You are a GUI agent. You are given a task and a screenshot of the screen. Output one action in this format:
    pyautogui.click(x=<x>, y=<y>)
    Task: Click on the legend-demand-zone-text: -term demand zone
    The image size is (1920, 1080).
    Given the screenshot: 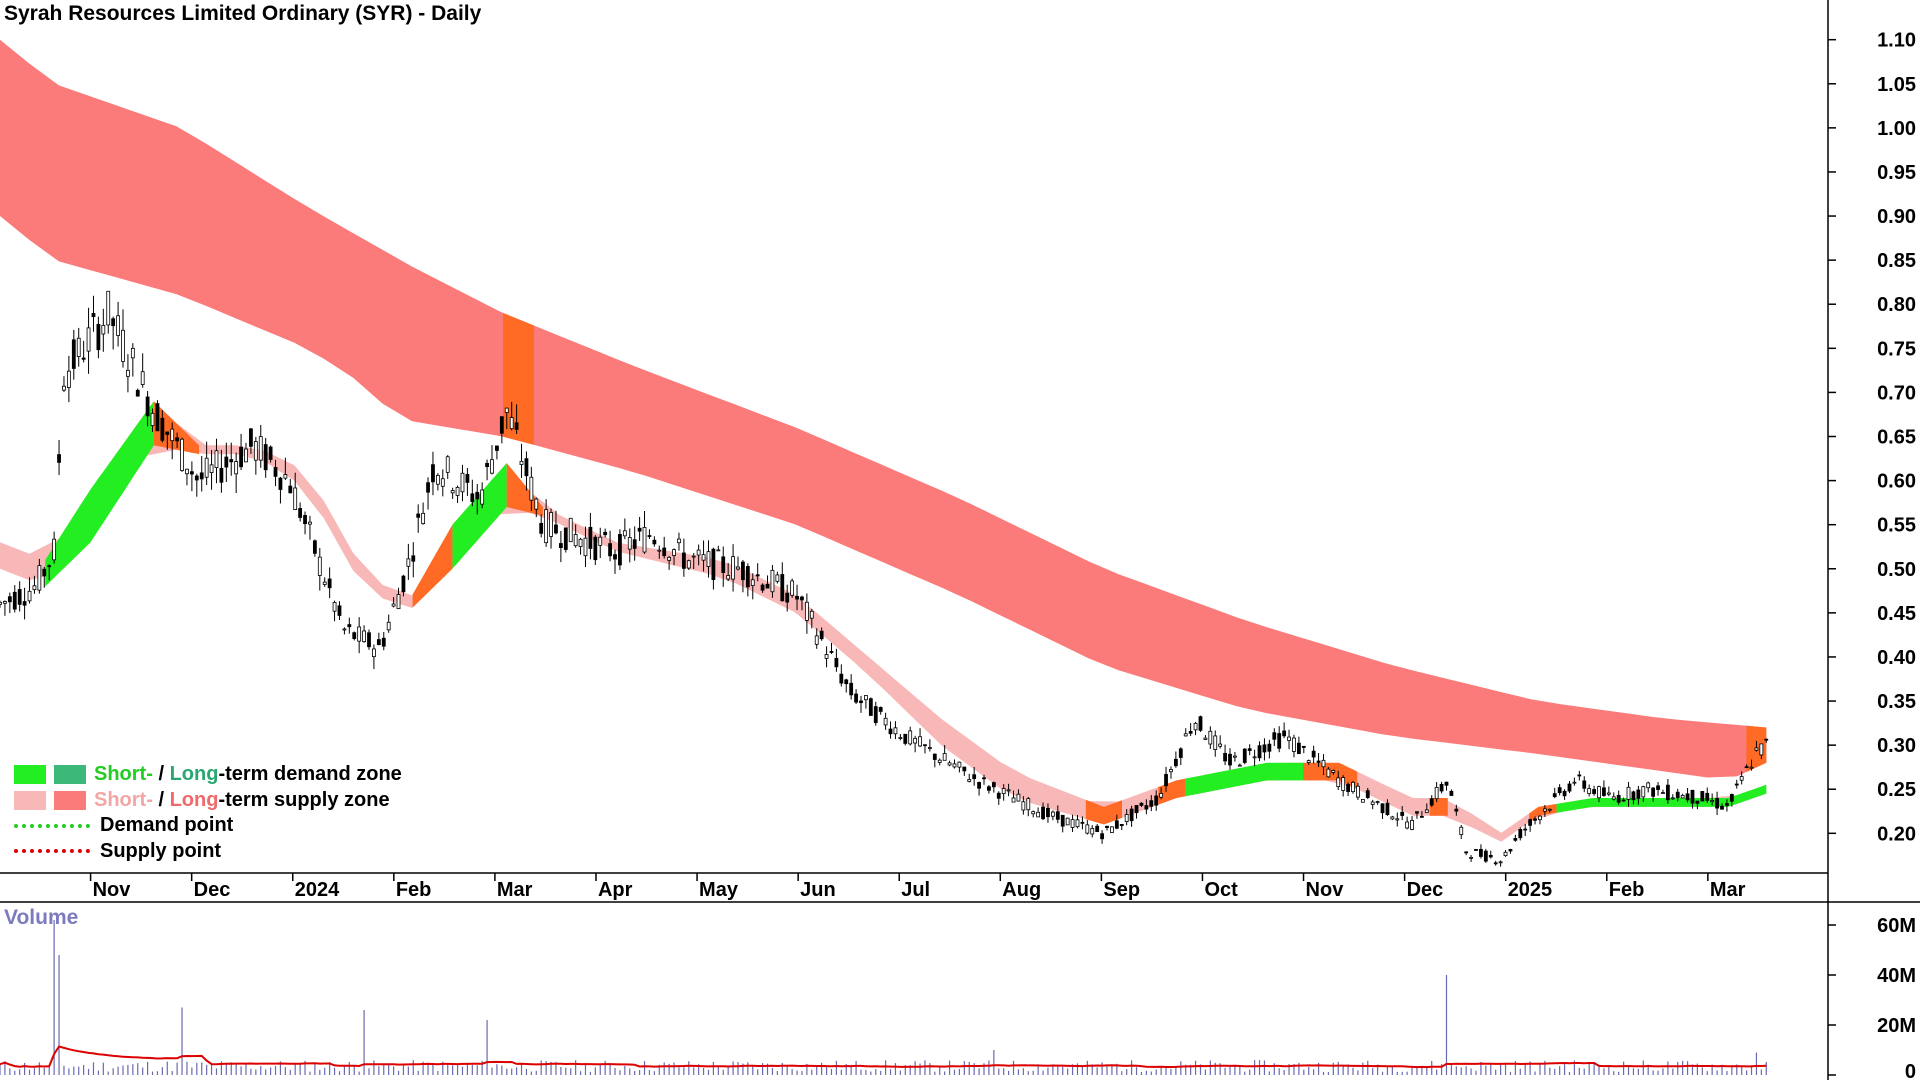 What is the action you would take?
    pyautogui.click(x=310, y=774)
    